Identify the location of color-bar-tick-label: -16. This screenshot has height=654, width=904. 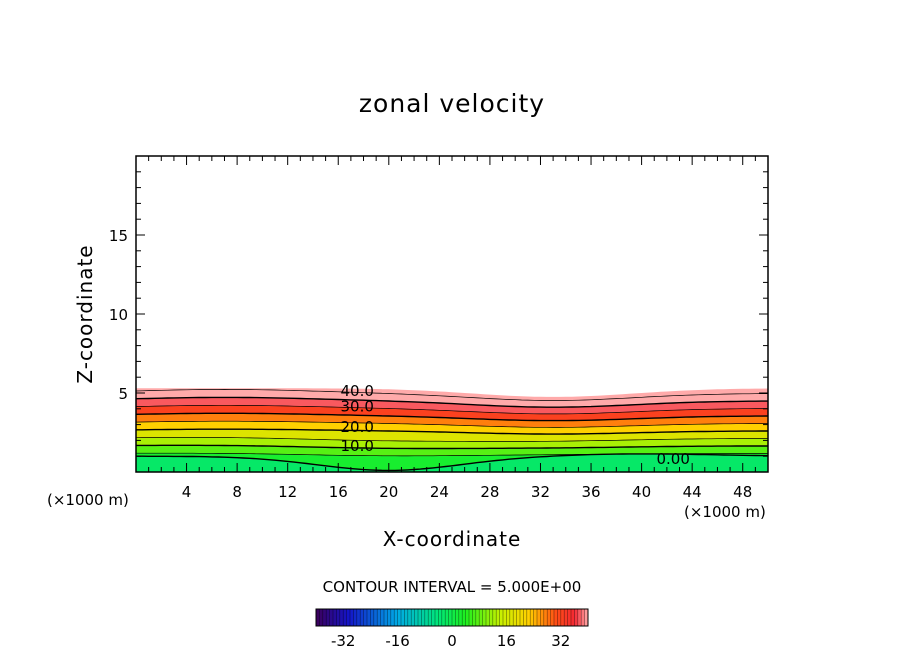
(397, 641).